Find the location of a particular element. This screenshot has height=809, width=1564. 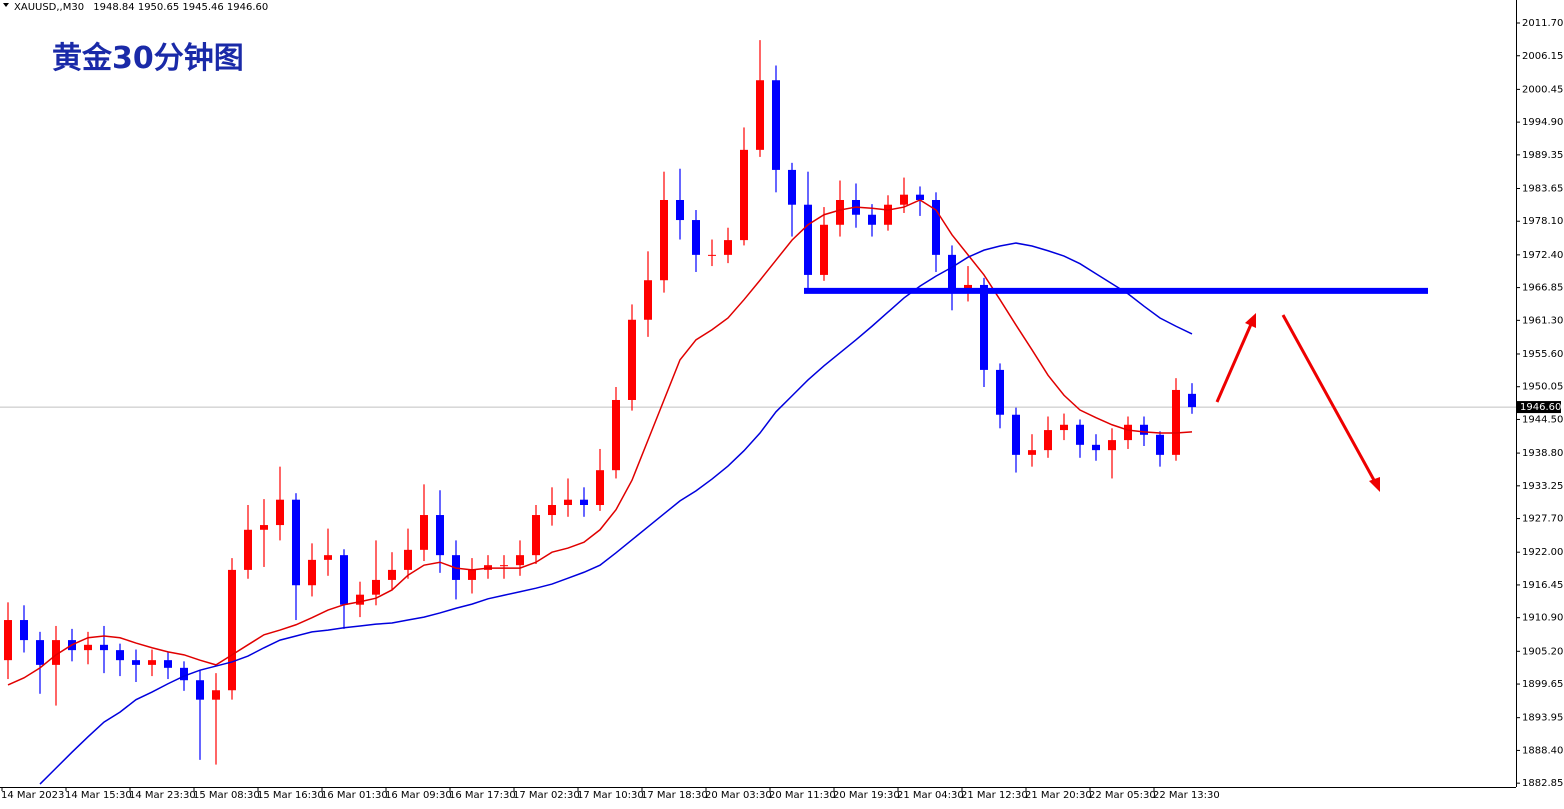

x-tick-label: 14 Mar 23:30 is located at coordinates (162, 795).